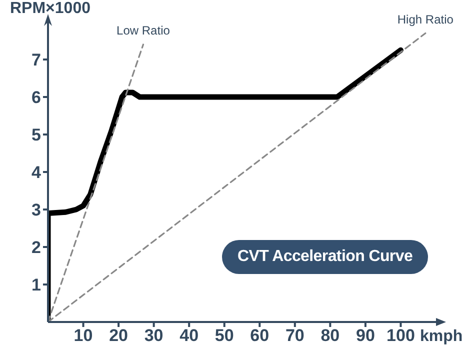 Image resolution: width=474 pixels, height=355 pixels. I want to click on y-tick-label: 4, so click(37, 172).